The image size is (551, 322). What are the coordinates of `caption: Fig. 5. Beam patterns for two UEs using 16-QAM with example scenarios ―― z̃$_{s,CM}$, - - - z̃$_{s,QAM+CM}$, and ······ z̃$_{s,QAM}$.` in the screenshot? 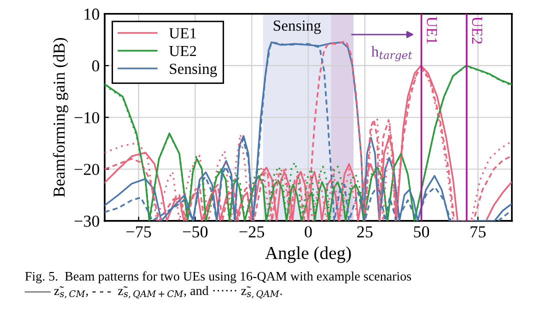 It's located at (218, 284).